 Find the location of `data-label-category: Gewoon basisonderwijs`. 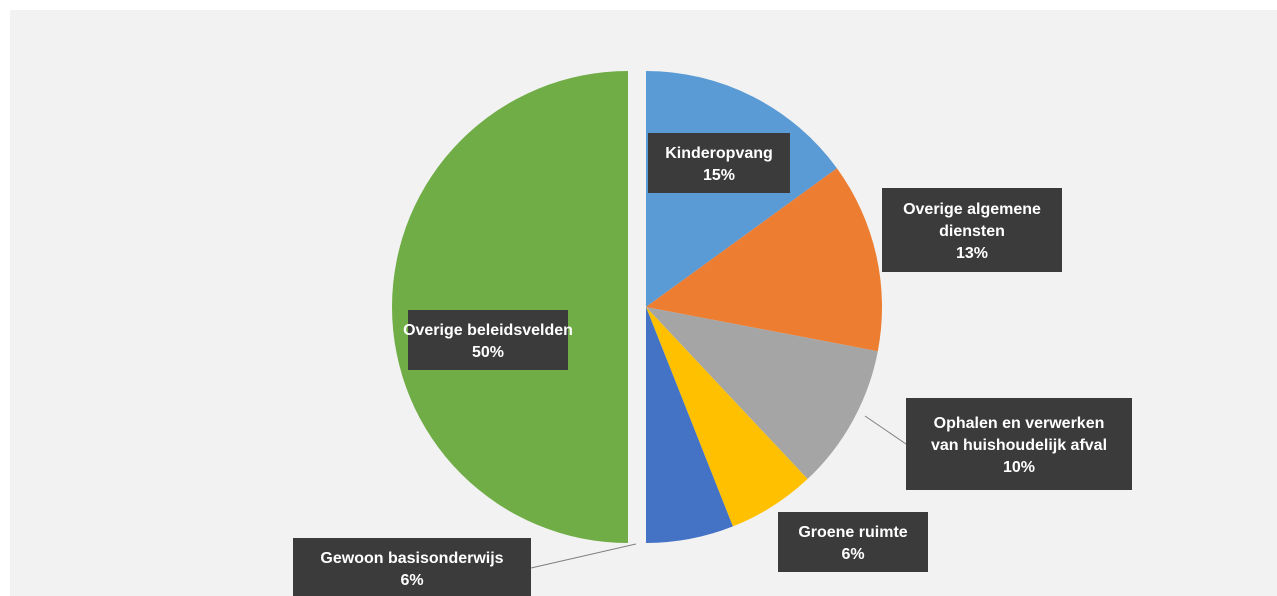

data-label-category: Gewoon basisonderwijs is located at coordinates (411, 558).